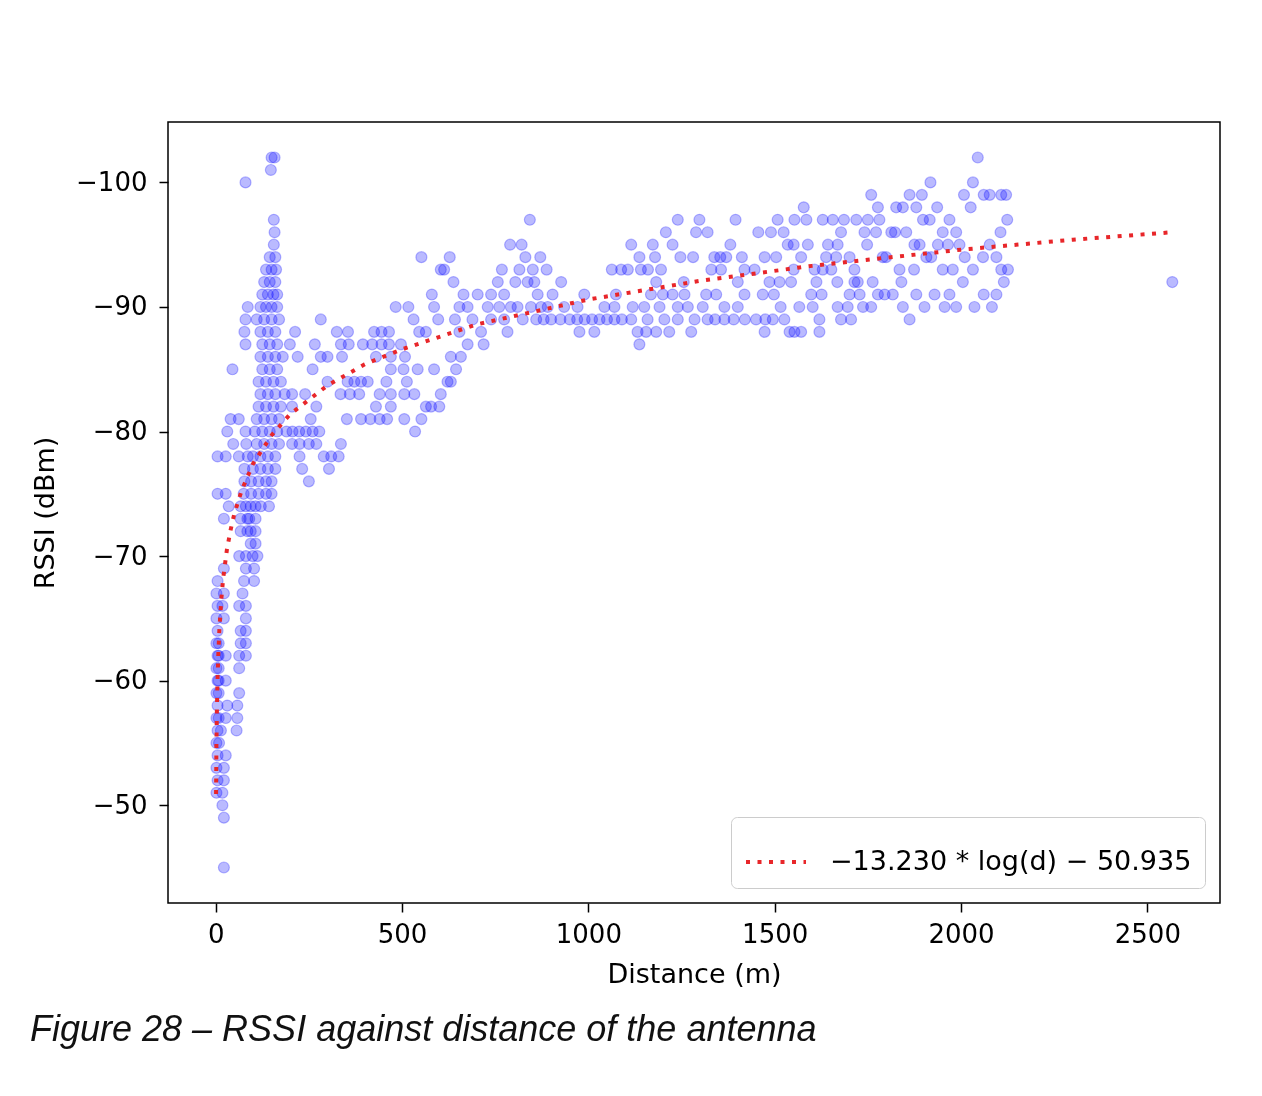 This screenshot has height=1096, width=1262. Describe the element at coordinates (120, 306) in the screenshot. I see `y-tick-label: −90` at that location.